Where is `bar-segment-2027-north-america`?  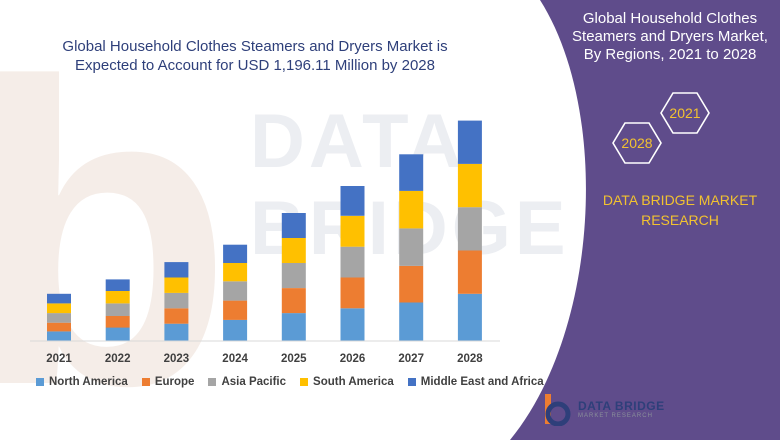
bar-segment-2027-north-america is located at coordinates (411, 321).